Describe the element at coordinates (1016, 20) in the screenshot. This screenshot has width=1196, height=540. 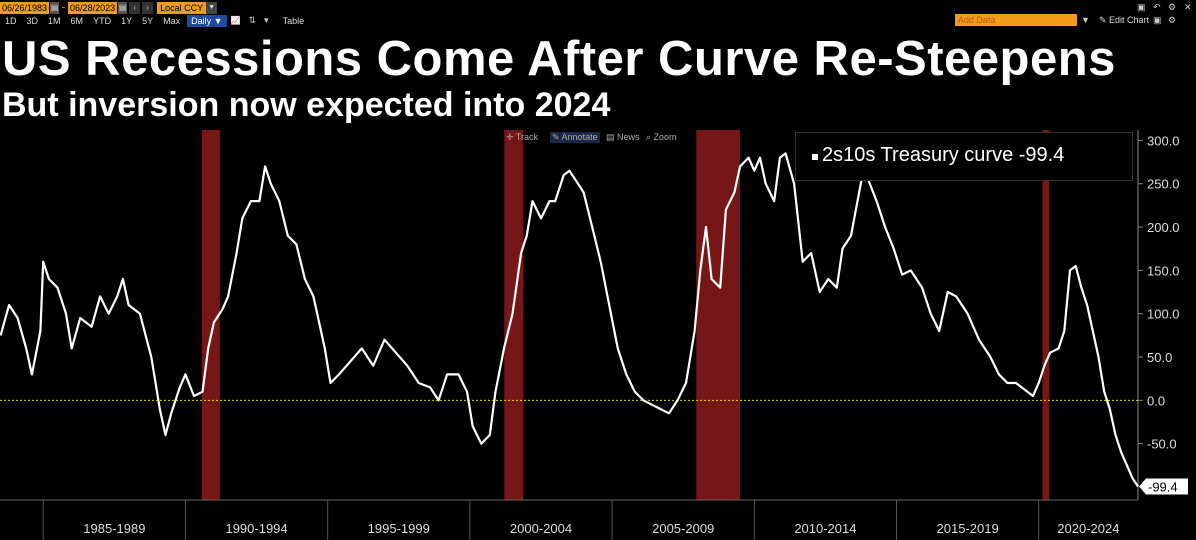
I see `add-data-input: Add Data` at that location.